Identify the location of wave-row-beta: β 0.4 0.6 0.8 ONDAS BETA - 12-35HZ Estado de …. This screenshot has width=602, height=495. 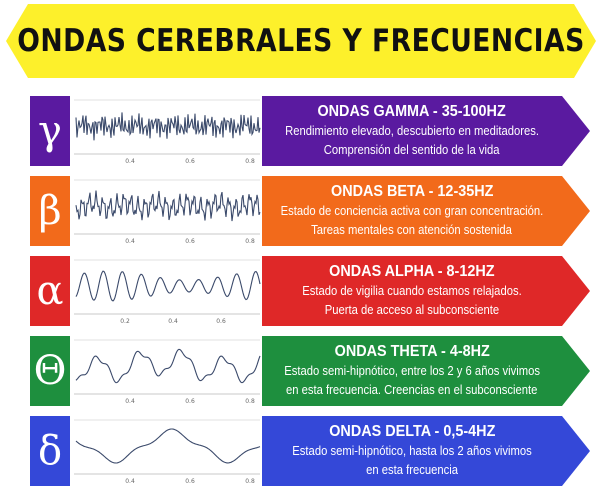
(310, 211).